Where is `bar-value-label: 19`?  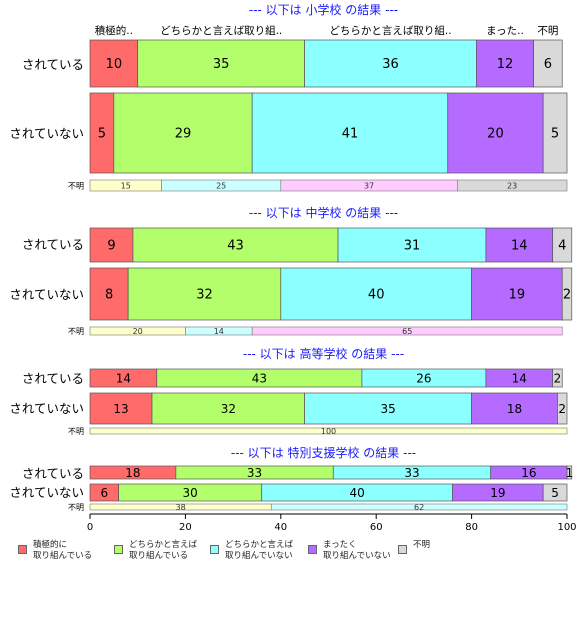
bar-value-label: 19 is located at coordinates (517, 295).